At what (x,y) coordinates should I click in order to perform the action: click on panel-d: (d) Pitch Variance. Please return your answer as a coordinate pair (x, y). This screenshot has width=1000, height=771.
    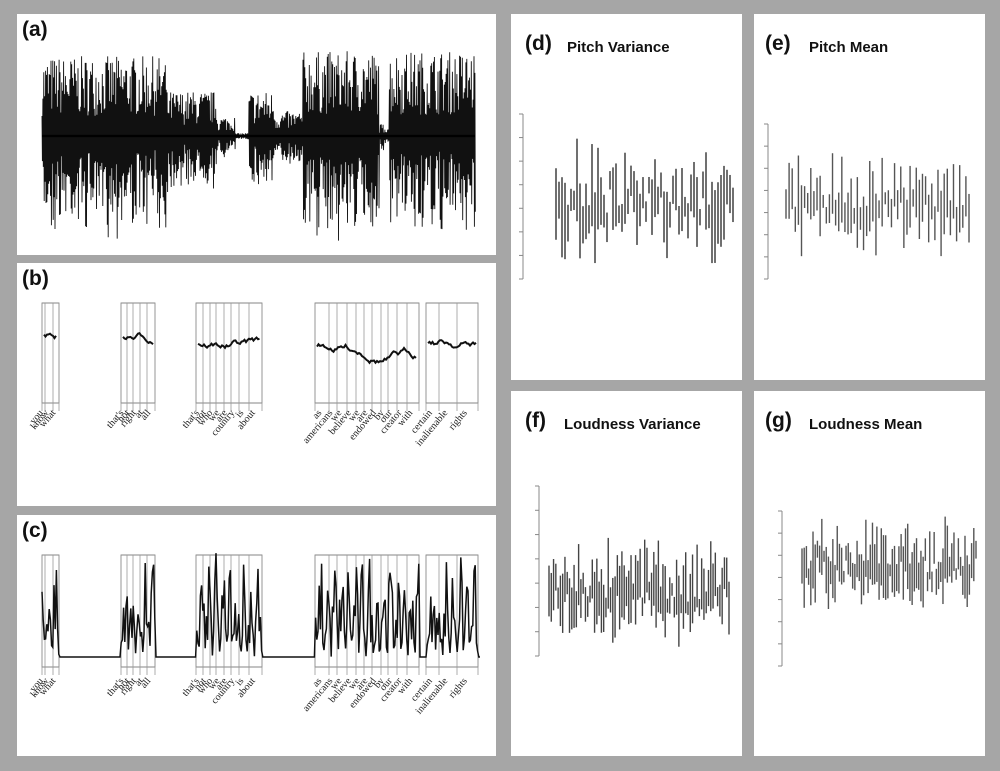
    Looking at the image, I should click on (626, 197).